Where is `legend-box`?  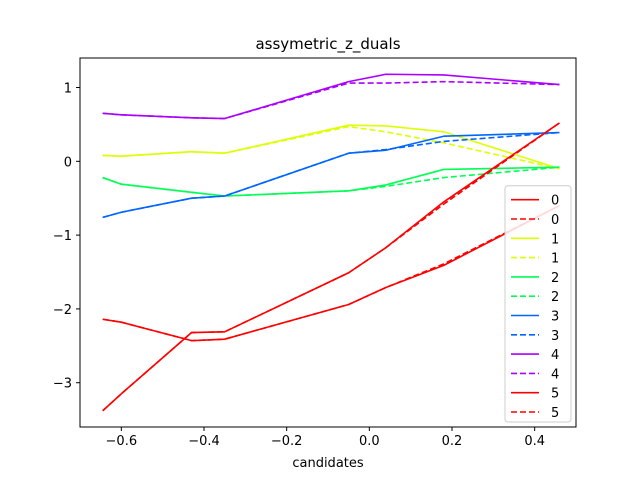
legend-box is located at coordinates (538, 304).